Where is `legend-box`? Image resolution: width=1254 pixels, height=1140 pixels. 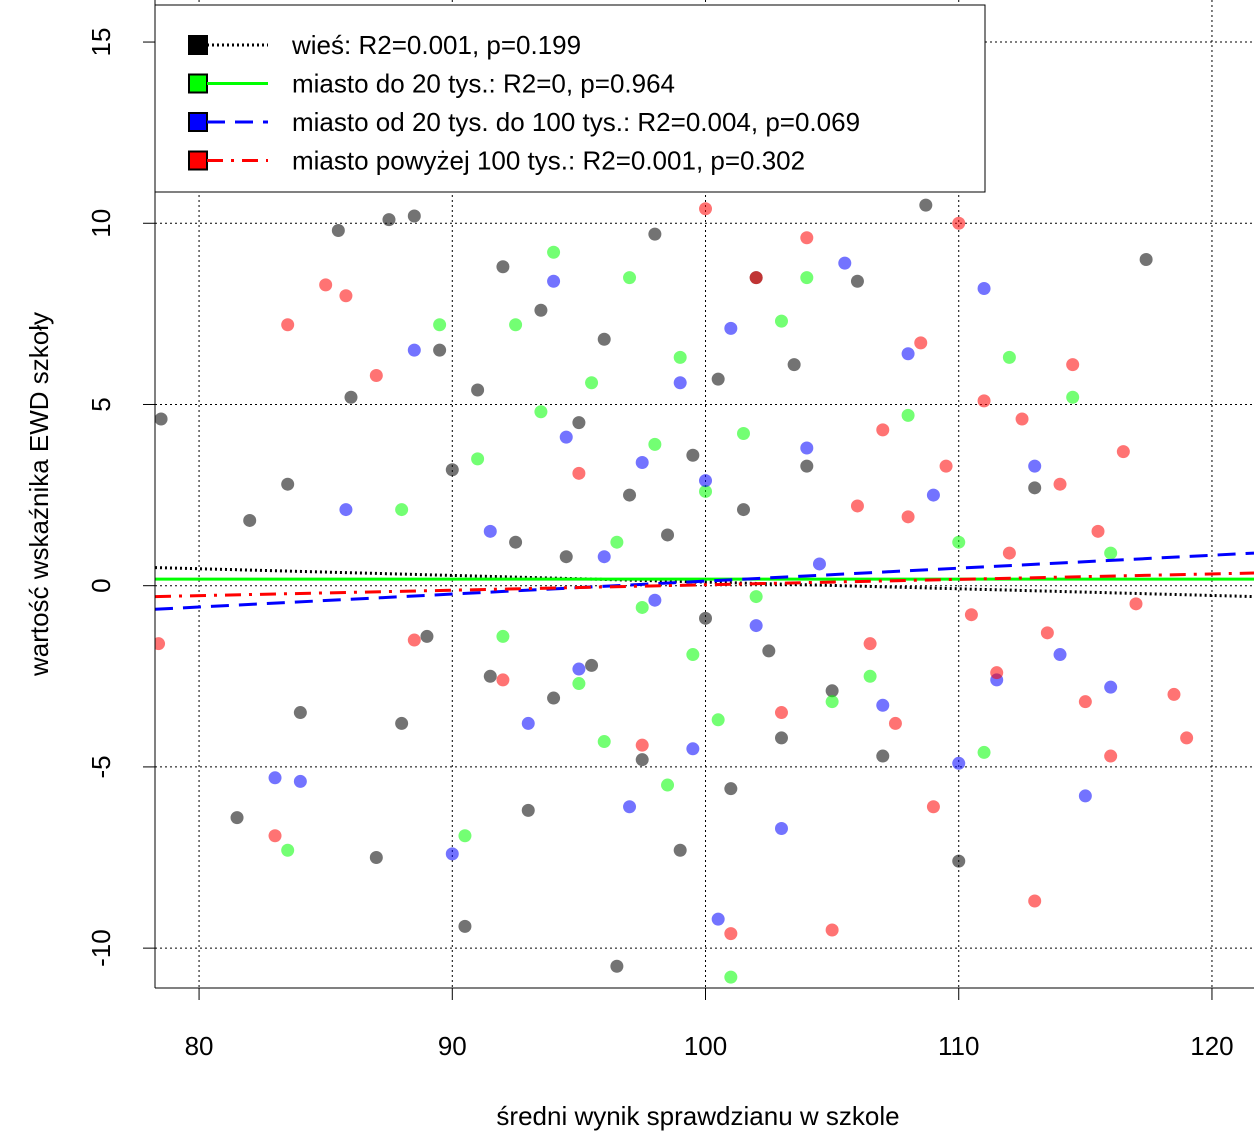
legend-box is located at coordinates (570, 98).